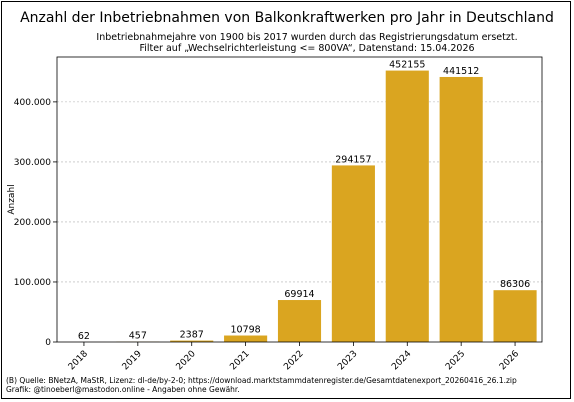 This screenshot has height=402, width=574. I want to click on y-tick-label: 0, so click(48, 343).